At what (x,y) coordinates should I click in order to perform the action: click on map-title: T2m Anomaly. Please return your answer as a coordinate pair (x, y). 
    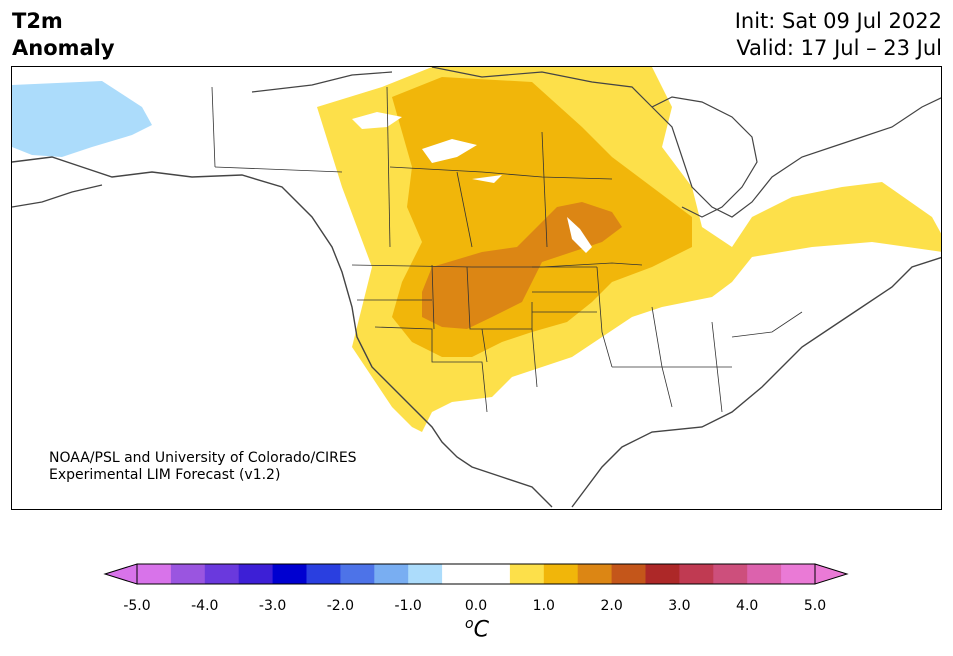
    Looking at the image, I should click on (63, 35).